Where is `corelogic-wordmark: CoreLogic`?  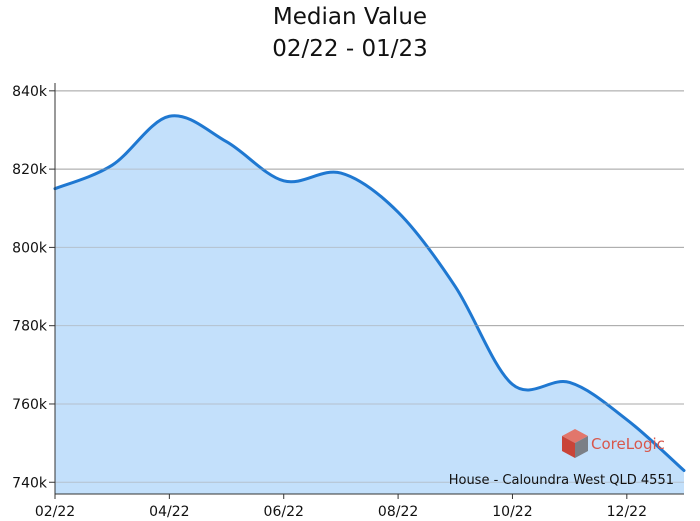 corelogic-wordmark: CoreLogic is located at coordinates (628, 444).